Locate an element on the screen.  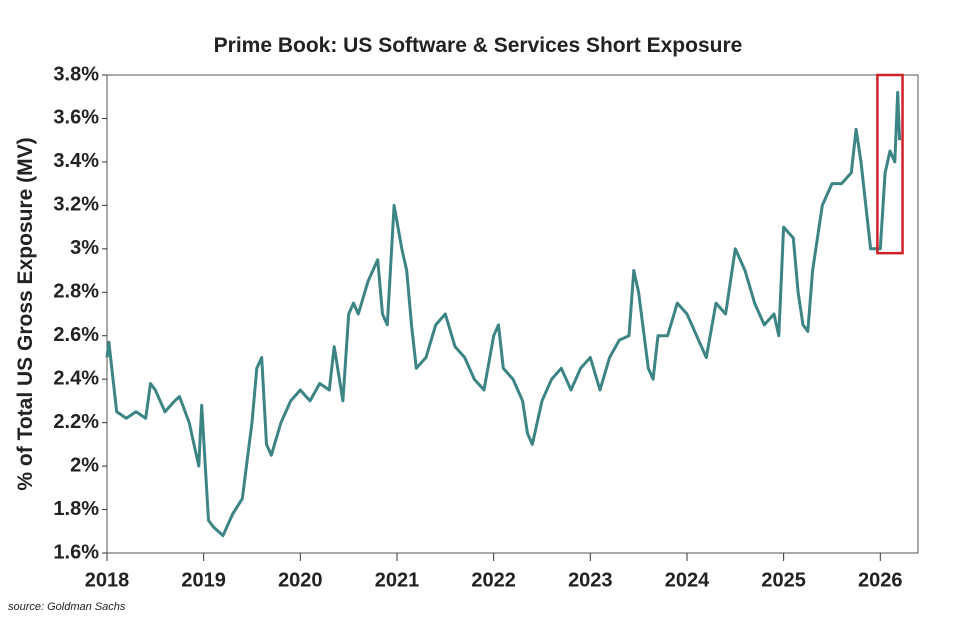
x-tick-label: 2025 is located at coordinates (783, 580).